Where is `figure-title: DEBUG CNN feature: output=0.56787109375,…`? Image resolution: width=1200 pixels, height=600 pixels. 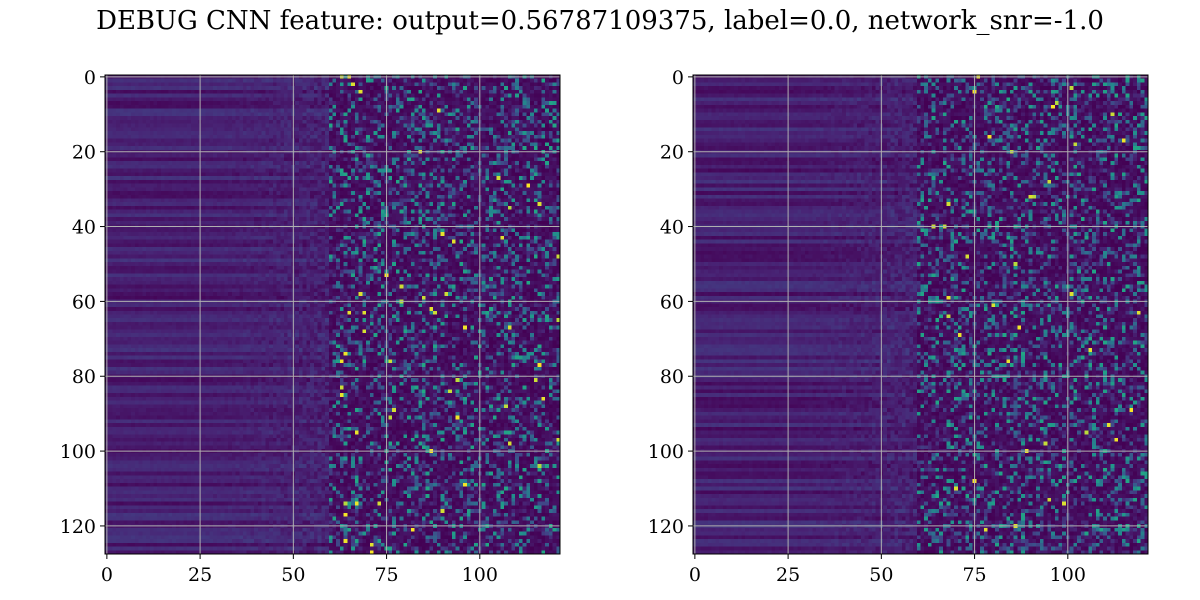
figure-title: DEBUG CNN feature: output=0.56787109375,… is located at coordinates (600, 21).